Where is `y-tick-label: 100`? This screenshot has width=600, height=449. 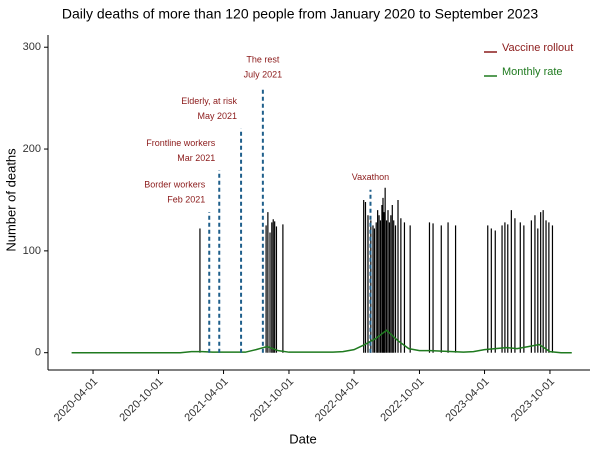 y-tick-label: 100 is located at coordinates (32, 251).